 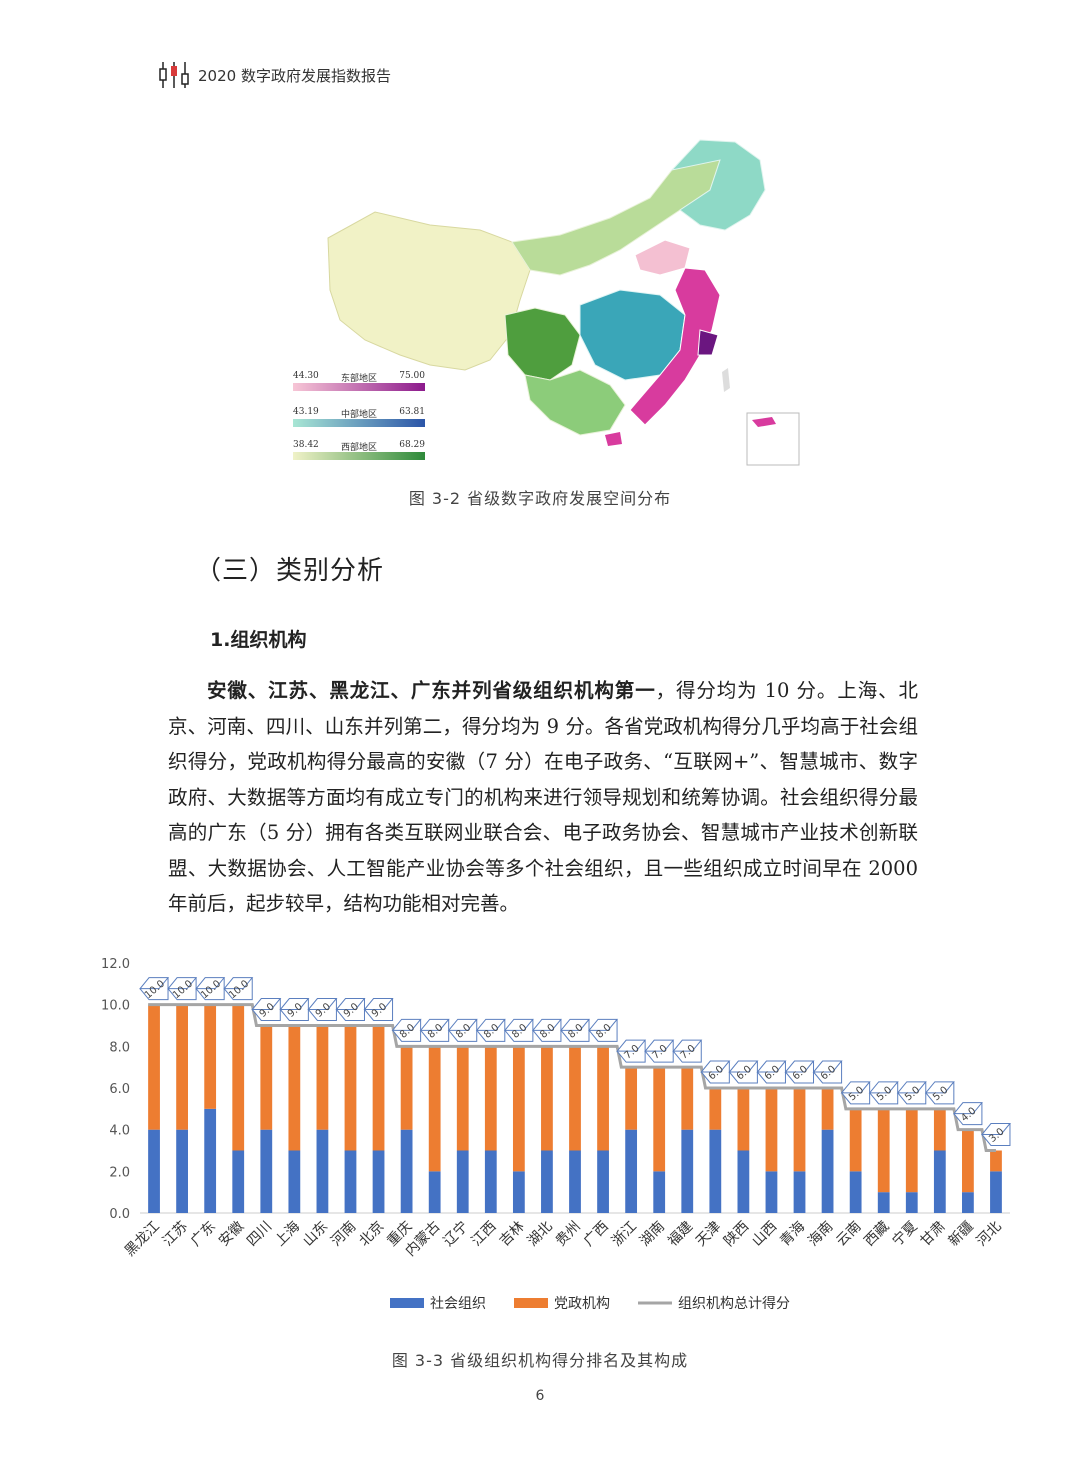 What do you see at coordinates (876, 1234) in the screenshot?
I see `category-label: 西藏` at bounding box center [876, 1234].